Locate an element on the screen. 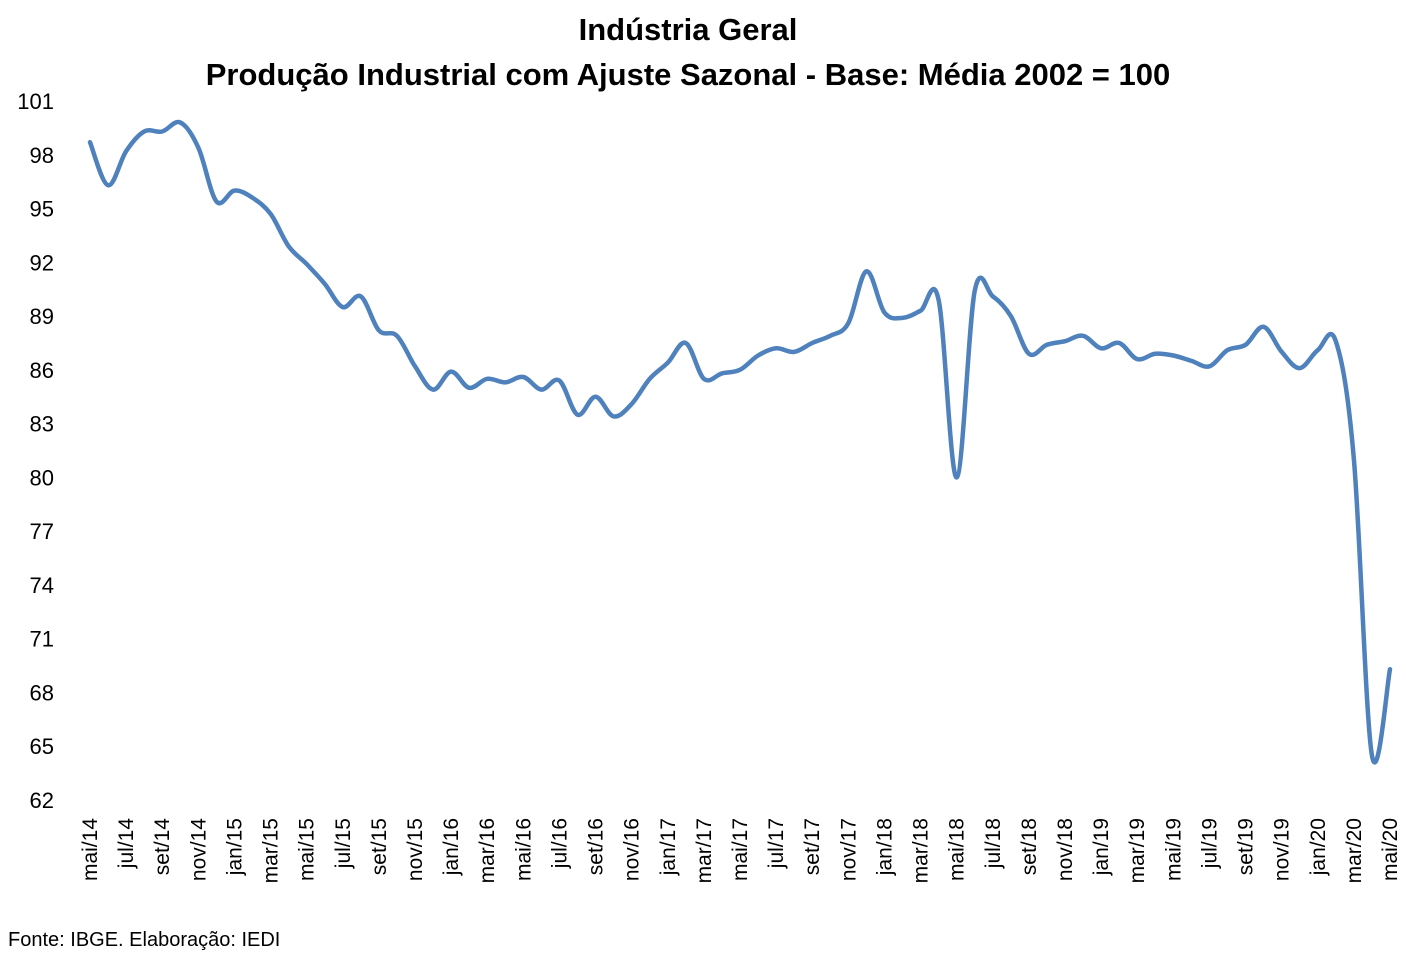 Image resolution: width=1406 pixels, height=955 pixels. chart-title: Indústria Geral is located at coordinates (688, 29).